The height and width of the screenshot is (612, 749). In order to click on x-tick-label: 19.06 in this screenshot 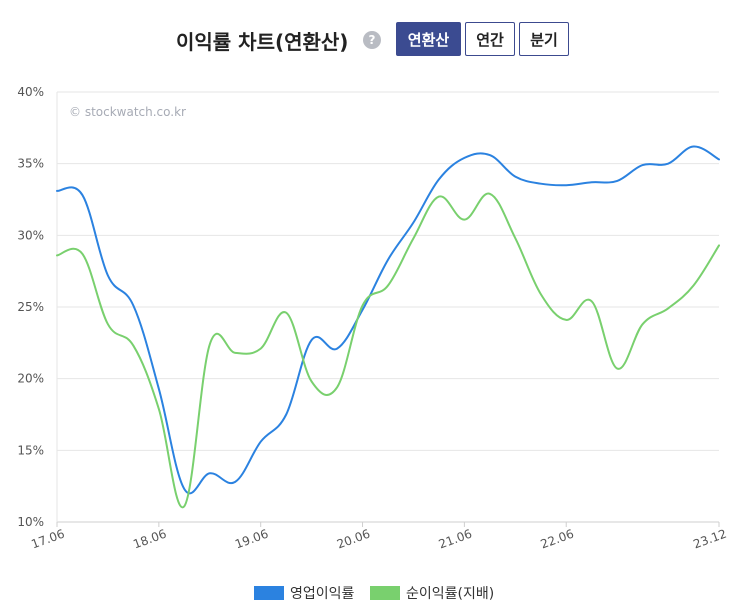, I will do `click(251, 539)`.